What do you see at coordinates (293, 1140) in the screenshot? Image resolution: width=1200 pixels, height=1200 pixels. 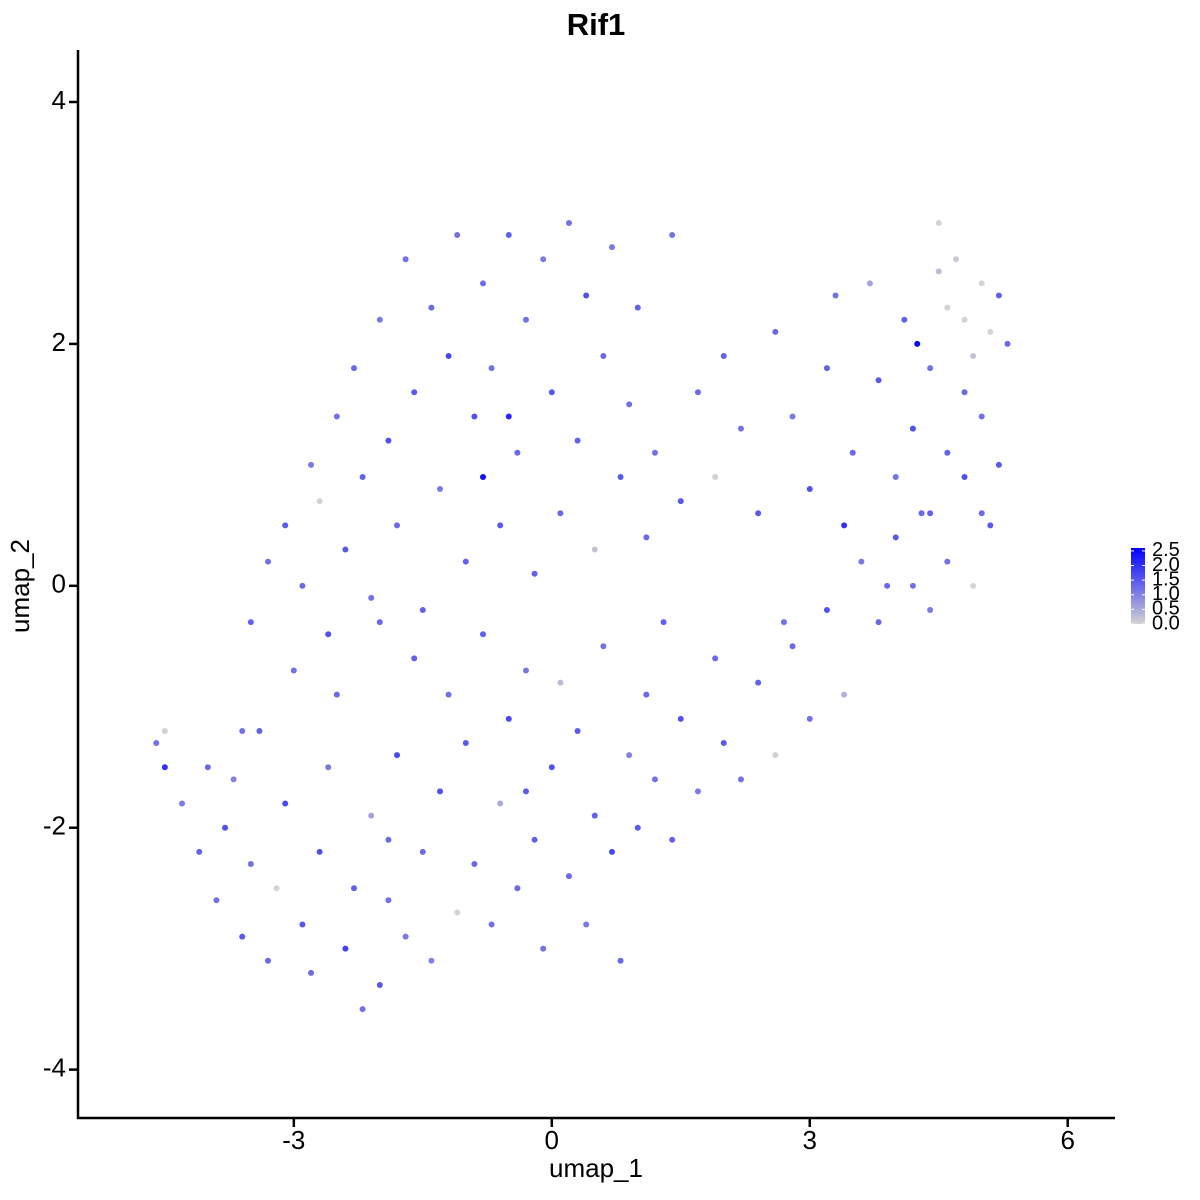 I see `x-tick-label: -3` at bounding box center [293, 1140].